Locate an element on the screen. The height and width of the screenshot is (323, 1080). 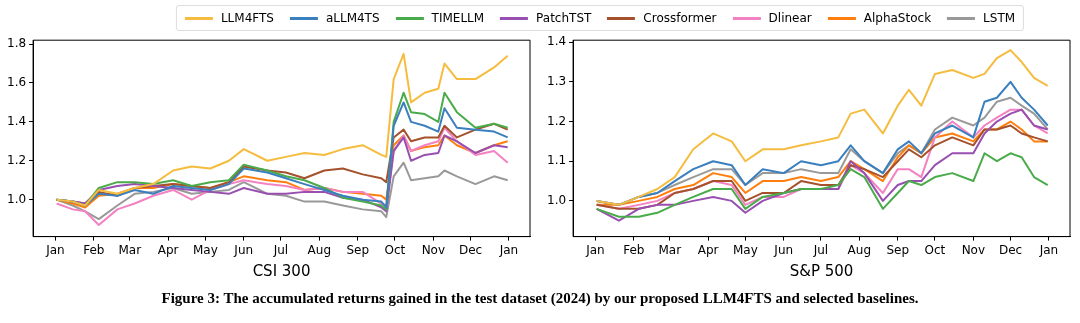
legend-label: AlphaStock is located at coordinates (897, 18).